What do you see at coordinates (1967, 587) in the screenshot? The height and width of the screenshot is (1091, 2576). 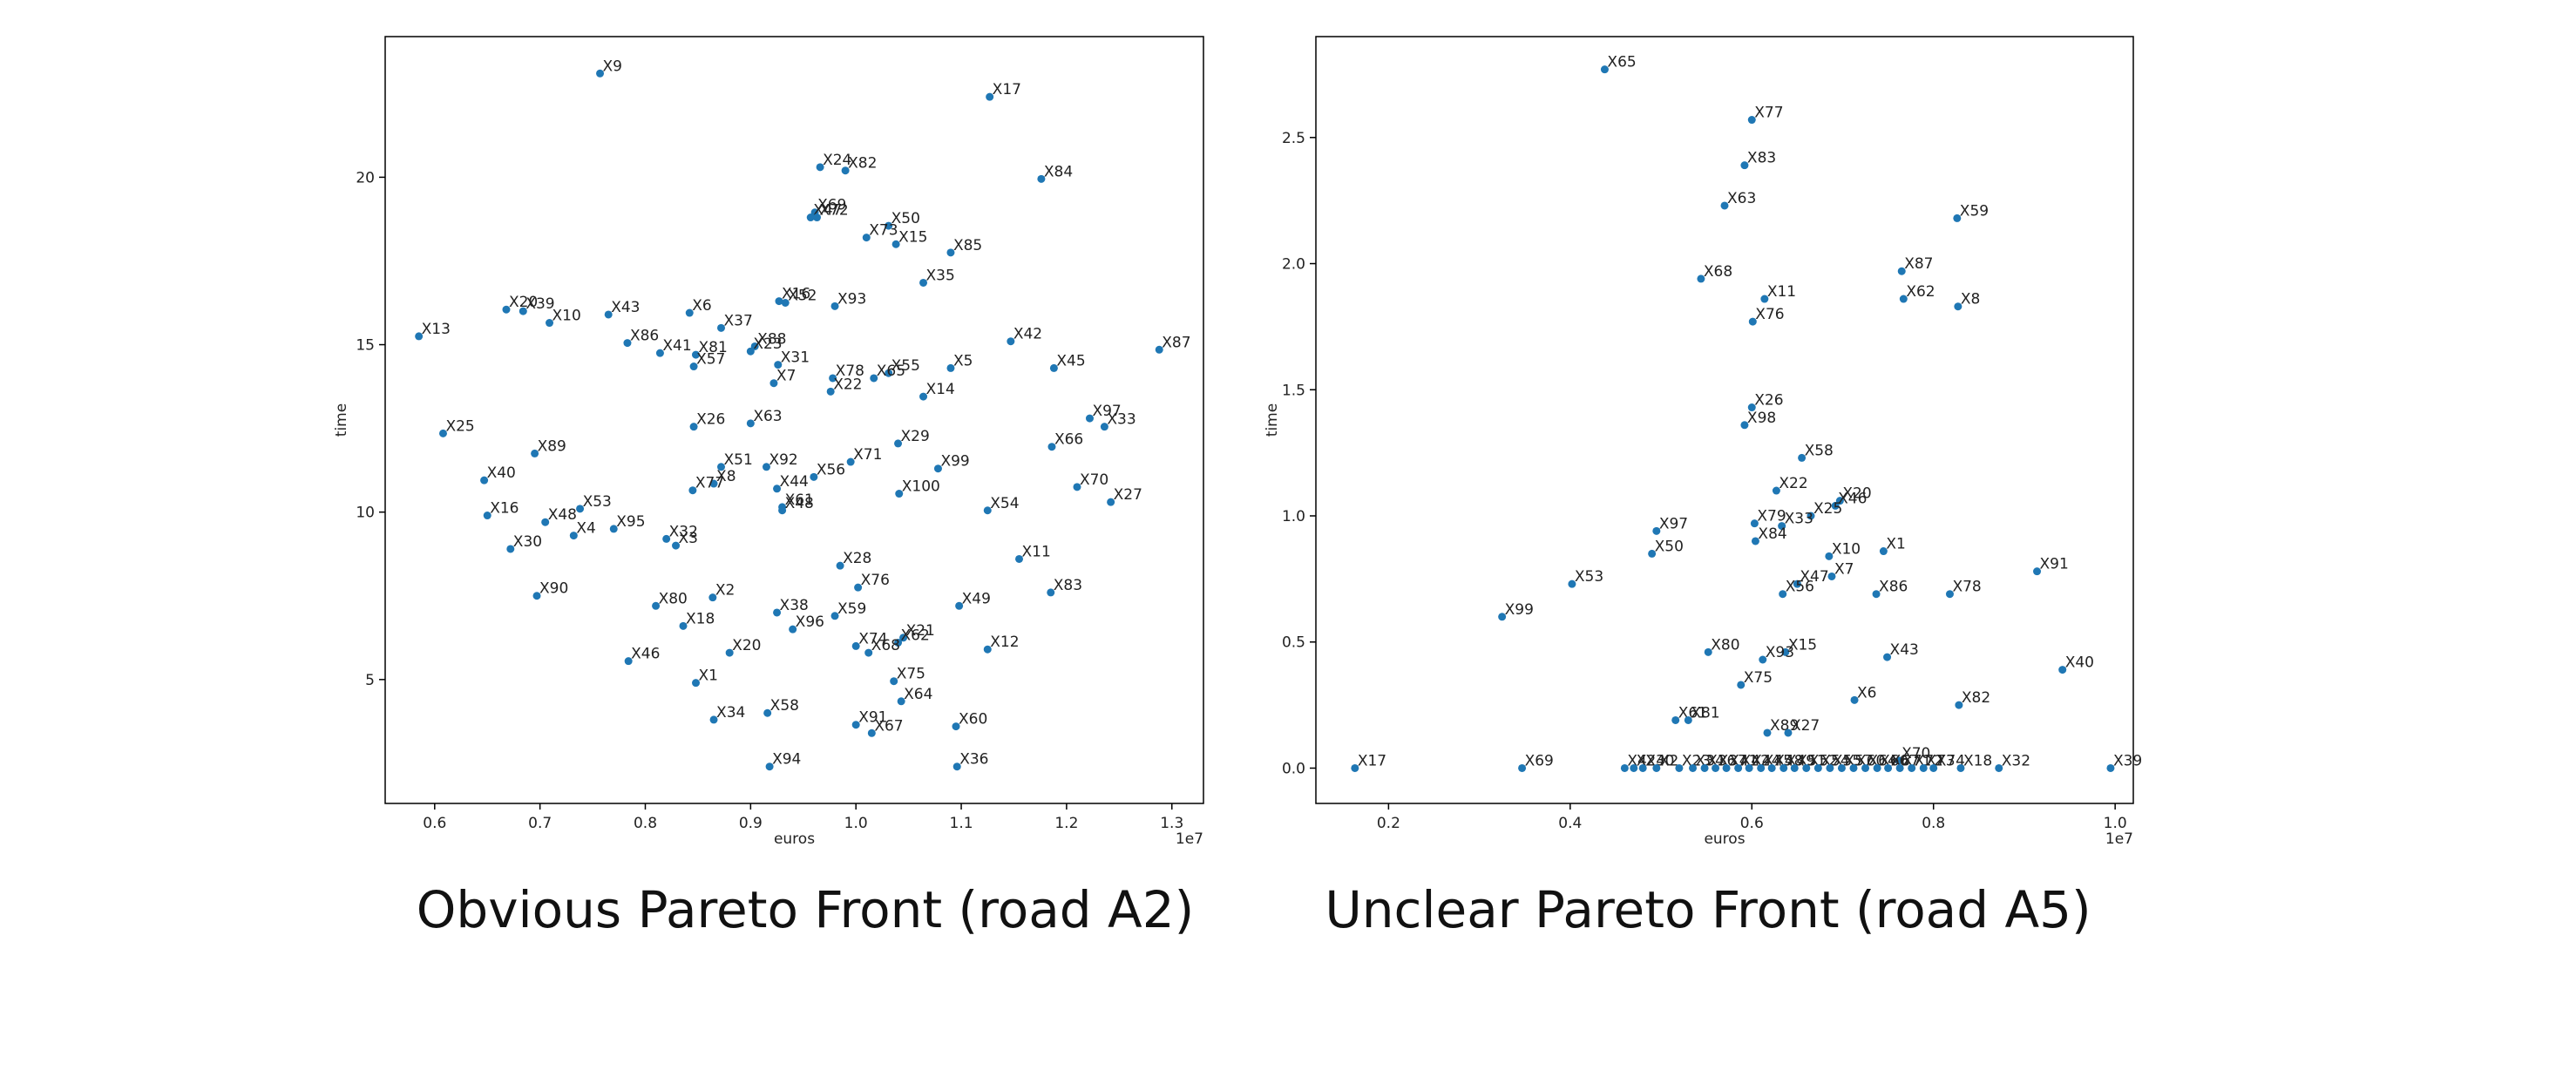 I see `point-label: X78` at bounding box center [1967, 587].